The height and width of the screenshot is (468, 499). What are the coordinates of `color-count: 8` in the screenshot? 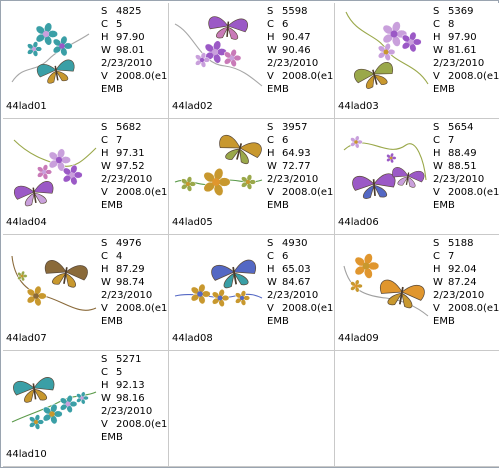 It's located at (451, 24).